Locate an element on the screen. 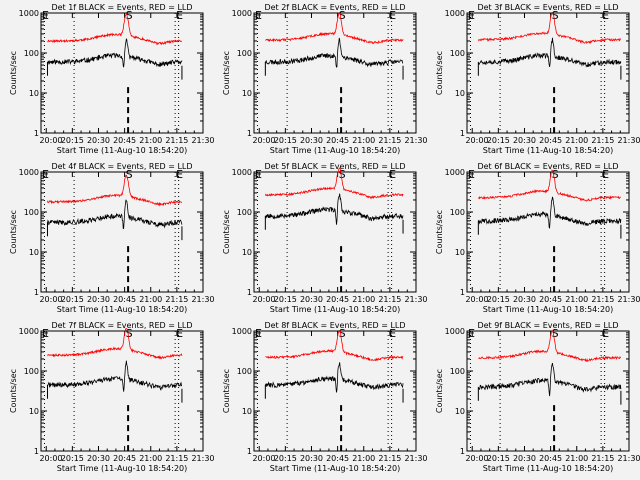 The height and width of the screenshot is (480, 640). panel-title: Det 3f BLACK = Events, RED = LLD is located at coordinates (547, 7).